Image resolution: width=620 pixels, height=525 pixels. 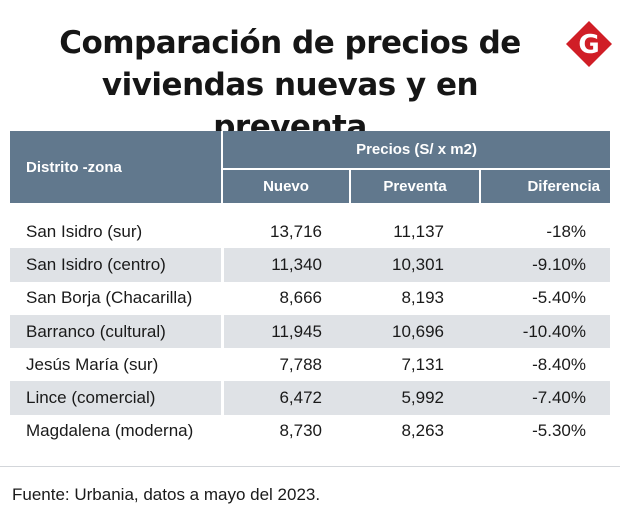 I want to click on district-cell: Jesús María (sur), so click(x=117, y=365).